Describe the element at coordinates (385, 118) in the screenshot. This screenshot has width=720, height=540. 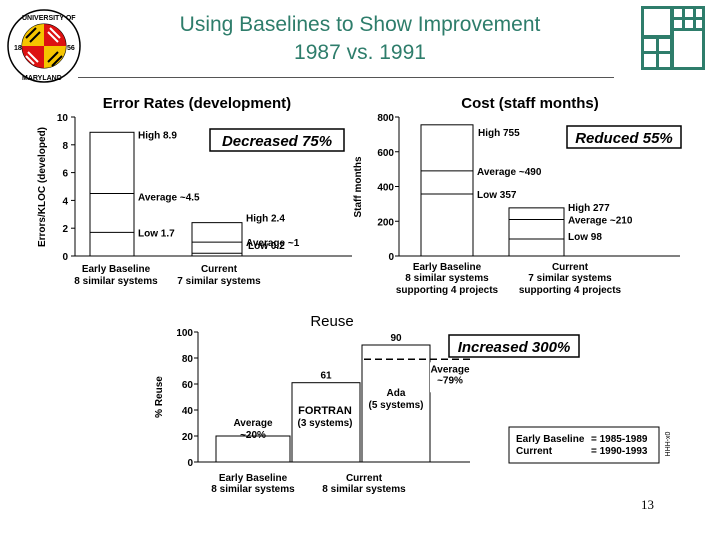
I see `y-tick-label: 800` at that location.